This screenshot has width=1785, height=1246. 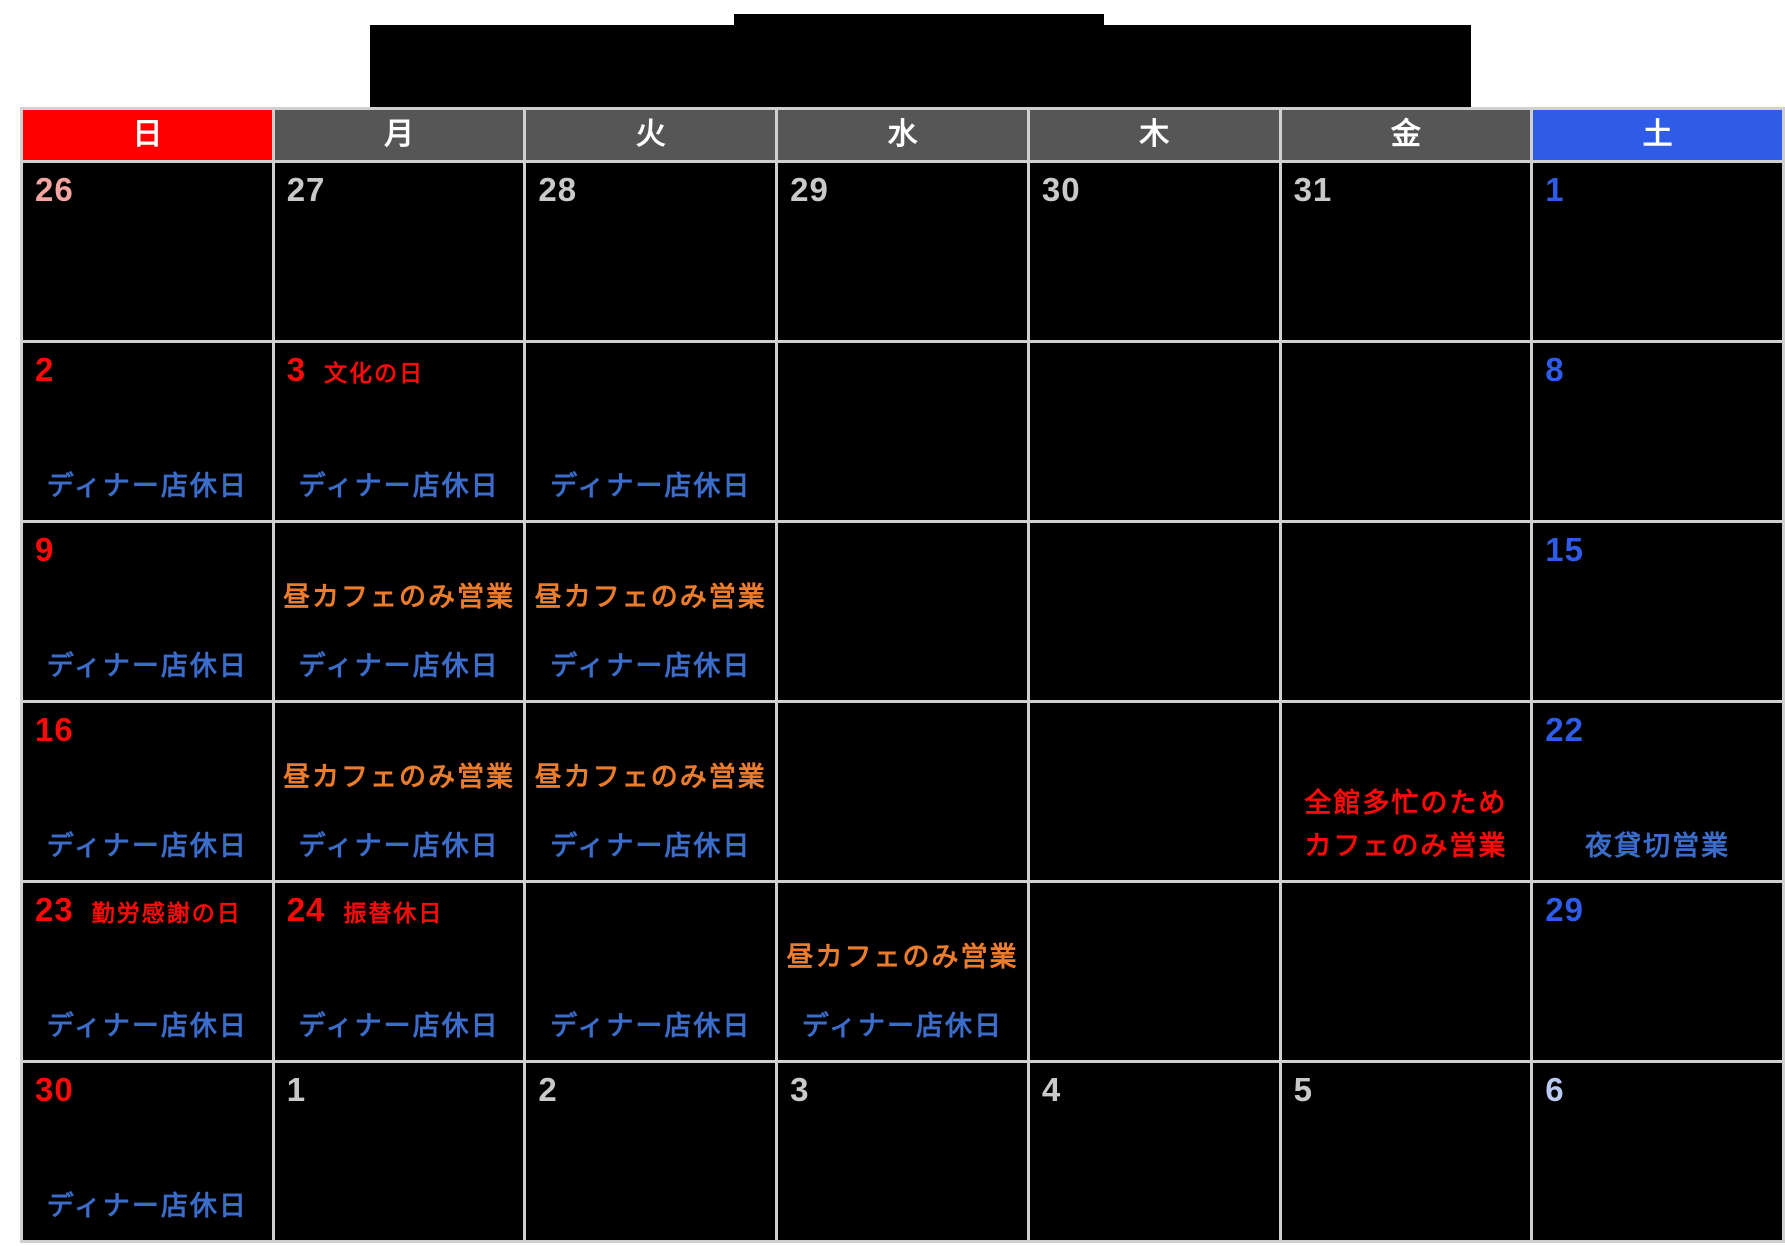 What do you see at coordinates (399, 1151) in the screenshot?
I see `calendar-cell-day-1: 1` at bounding box center [399, 1151].